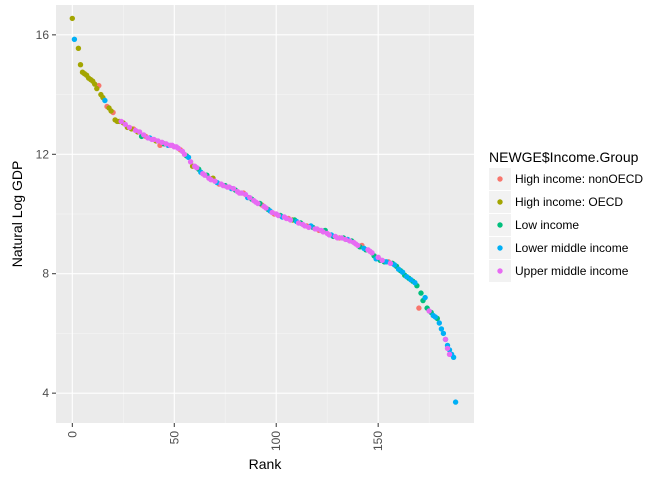 The width and height of the screenshot is (672, 480). I want to click on x-tick-label: 150, so click(378, 441).